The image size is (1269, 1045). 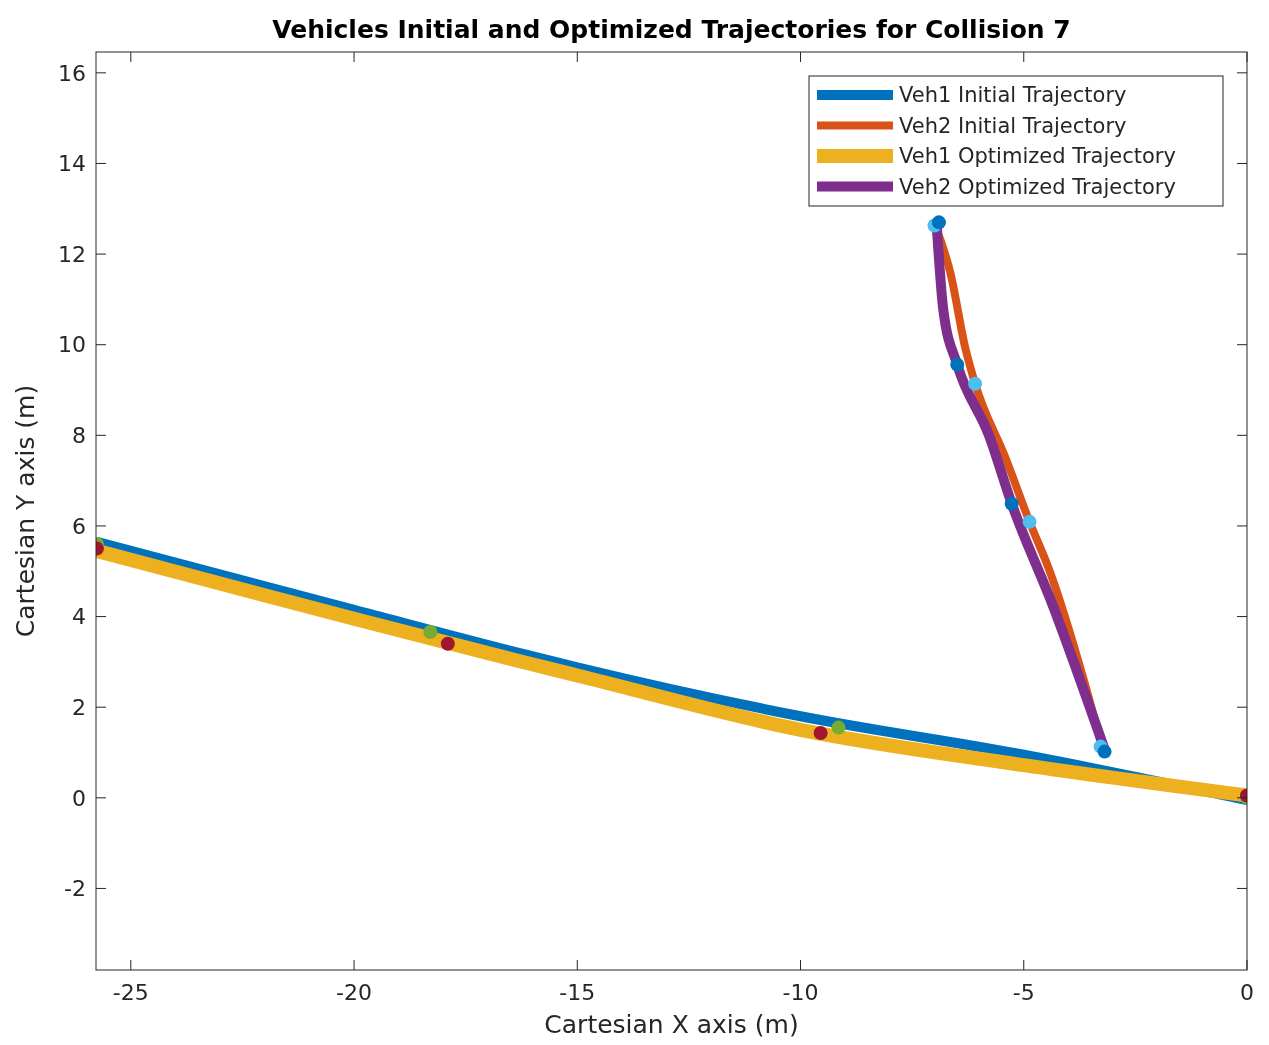 What do you see at coordinates (130, 992) in the screenshot?
I see `x-tick-label: -25` at bounding box center [130, 992].